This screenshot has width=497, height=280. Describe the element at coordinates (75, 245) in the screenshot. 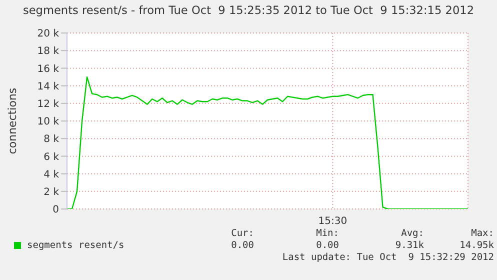

I see `legend-label: segments resent/s` at that location.